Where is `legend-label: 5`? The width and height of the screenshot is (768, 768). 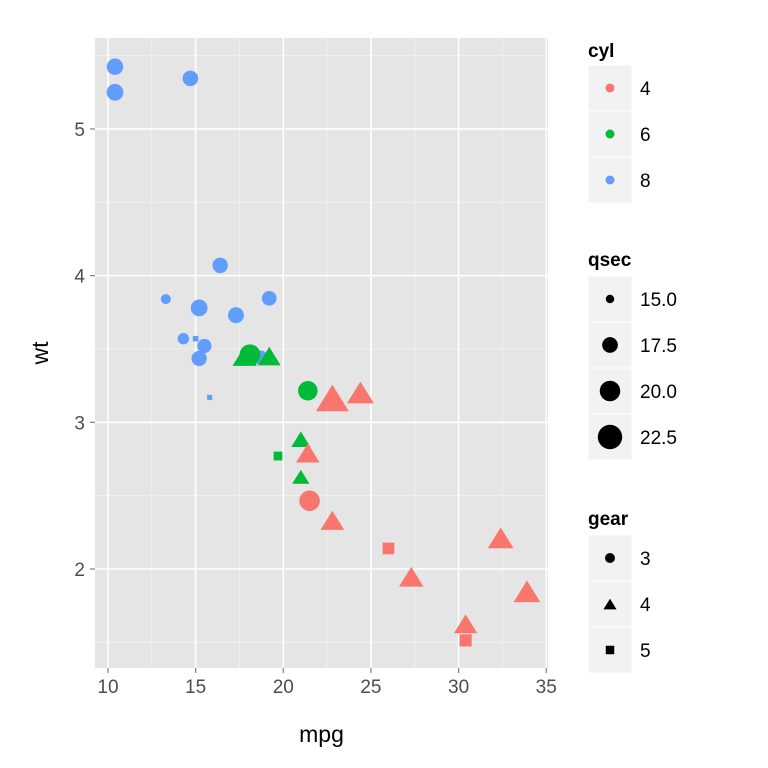
legend-label: 5 is located at coordinates (645, 651).